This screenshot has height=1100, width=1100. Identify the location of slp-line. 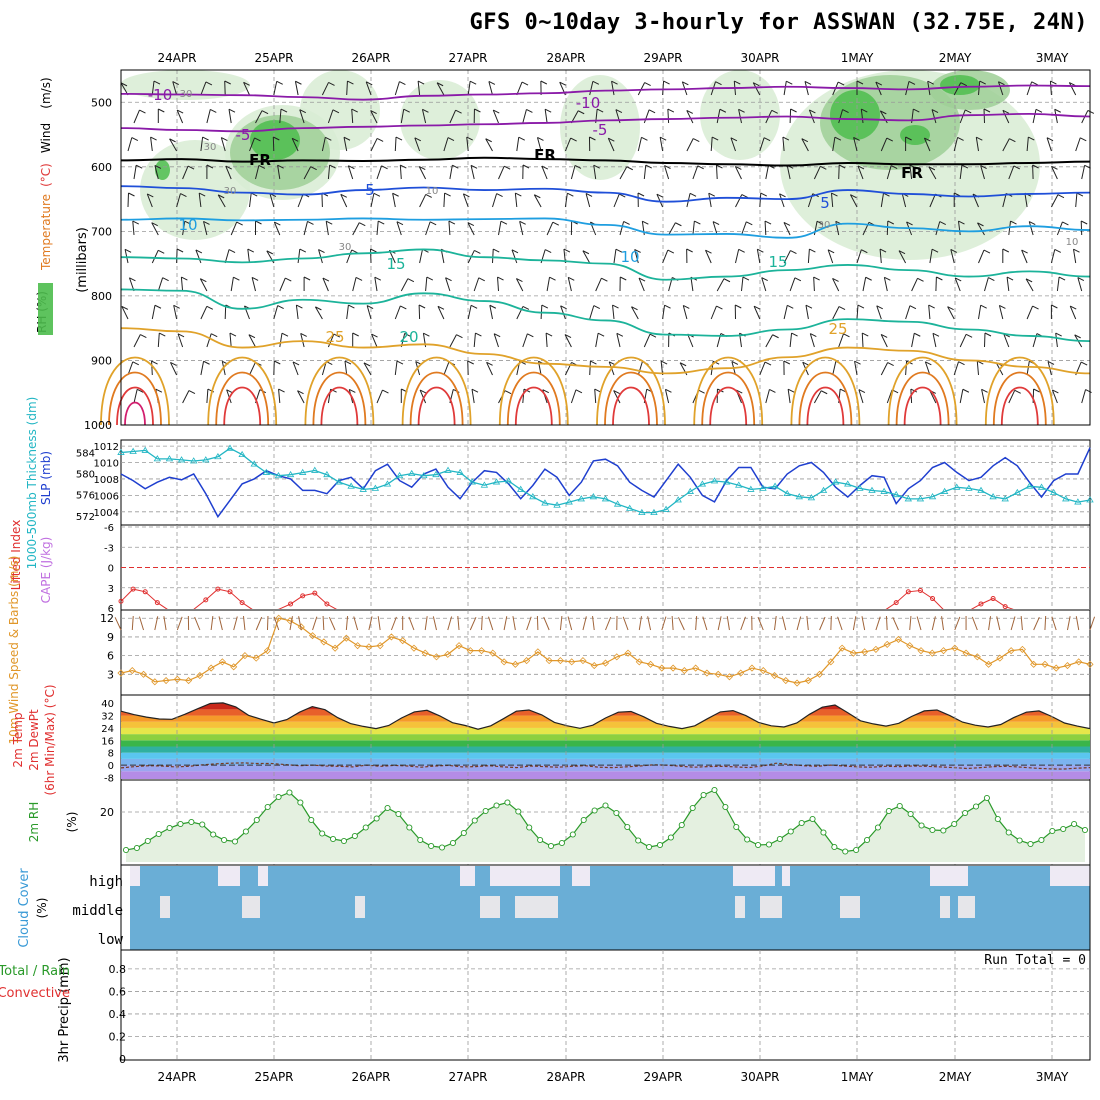
(605, 483).